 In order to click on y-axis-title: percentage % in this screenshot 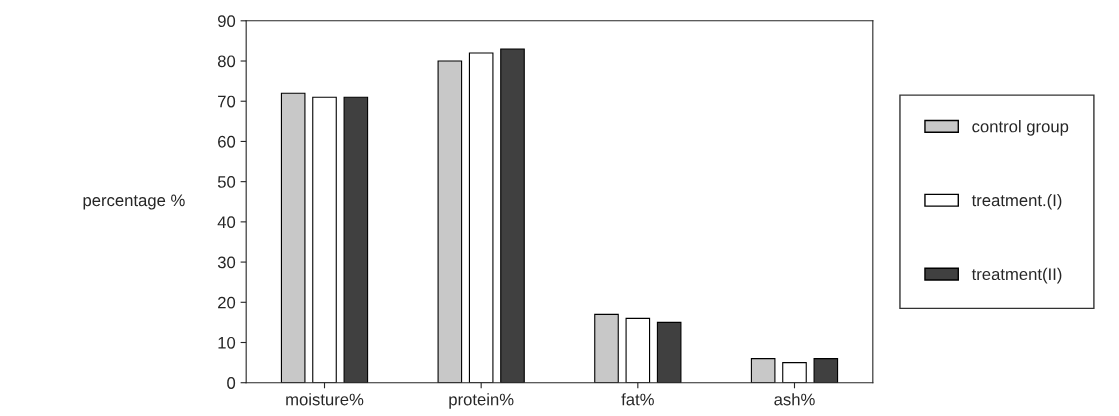, I will do `click(134, 202)`.